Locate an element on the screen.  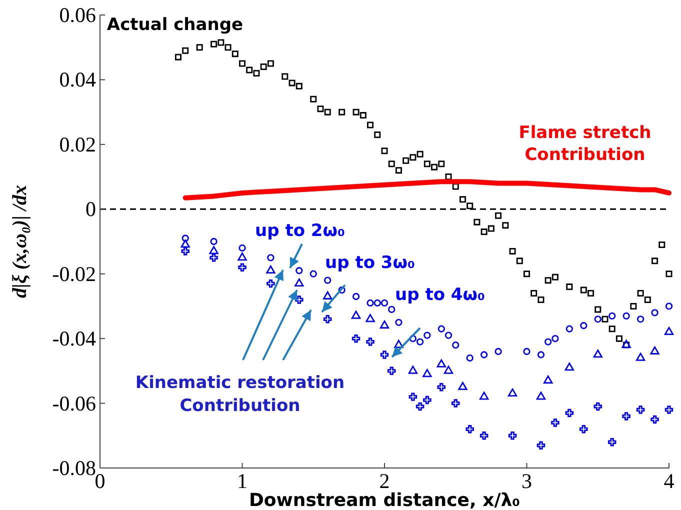
y-tick-label: 0.06 is located at coordinates (77, 15).